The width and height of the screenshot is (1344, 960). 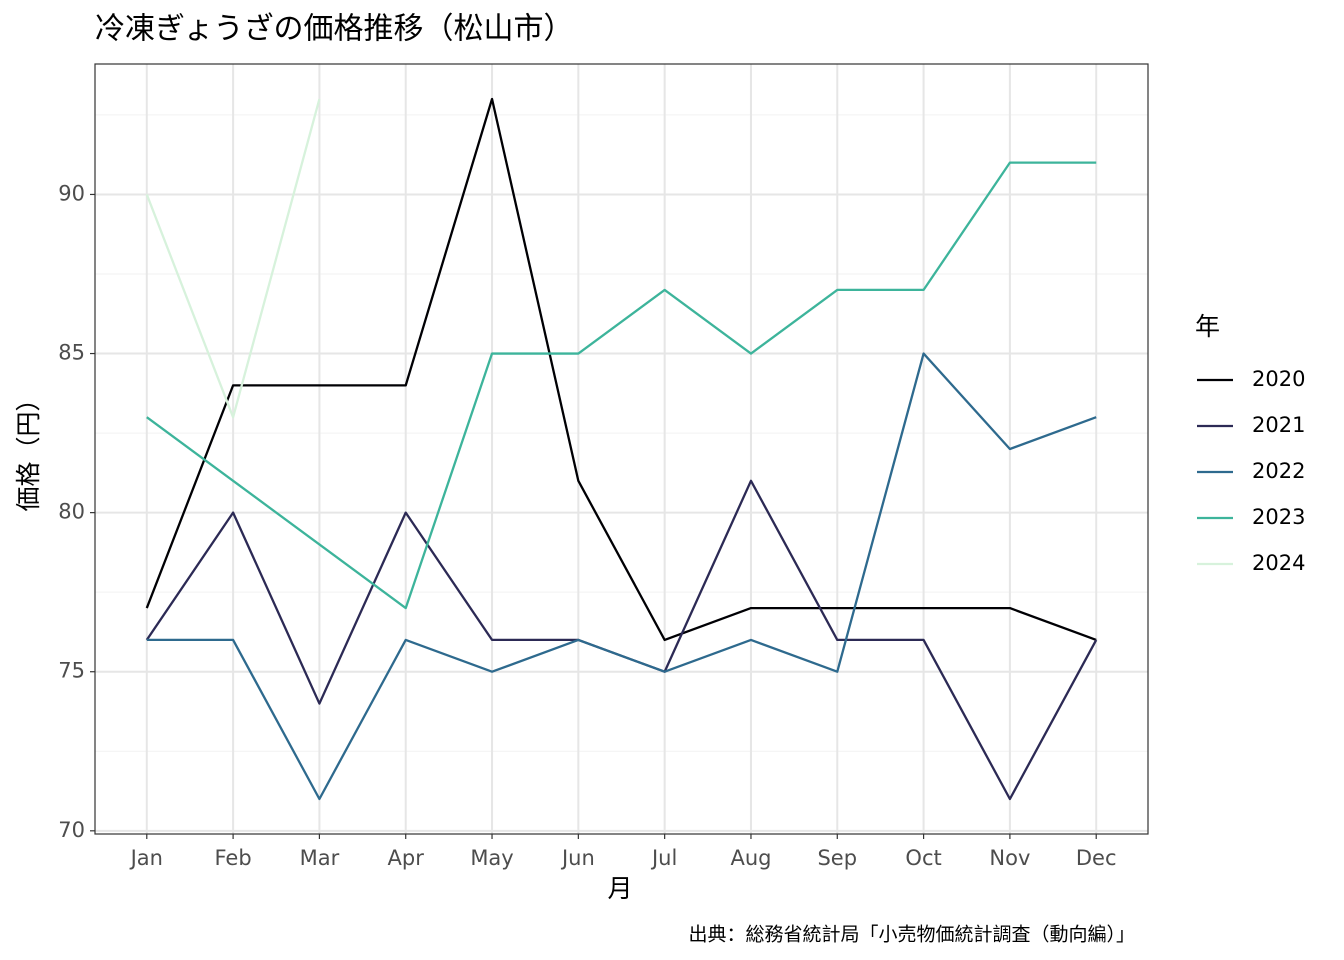 I want to click on legend-label: 2023, so click(x=1278, y=517).